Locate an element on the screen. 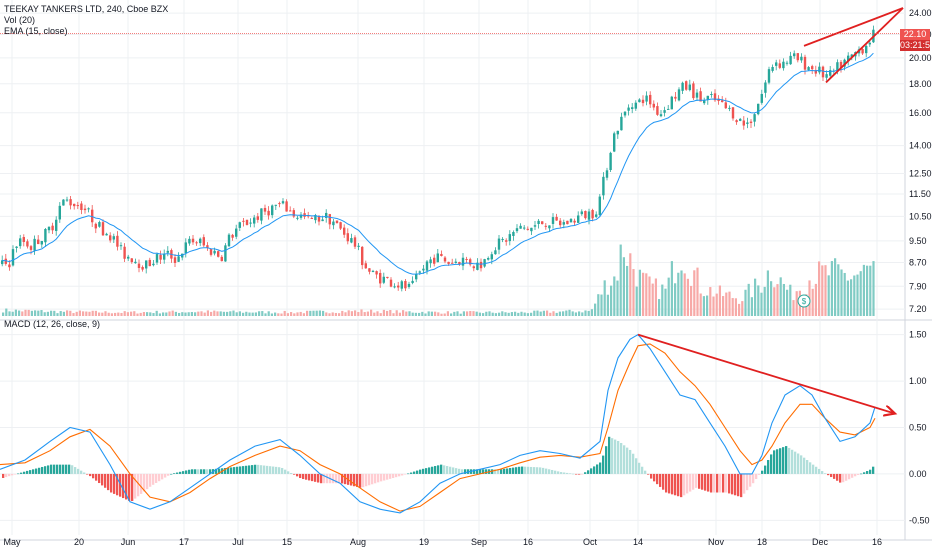  time-tick-label: 19 is located at coordinates (424, 542).